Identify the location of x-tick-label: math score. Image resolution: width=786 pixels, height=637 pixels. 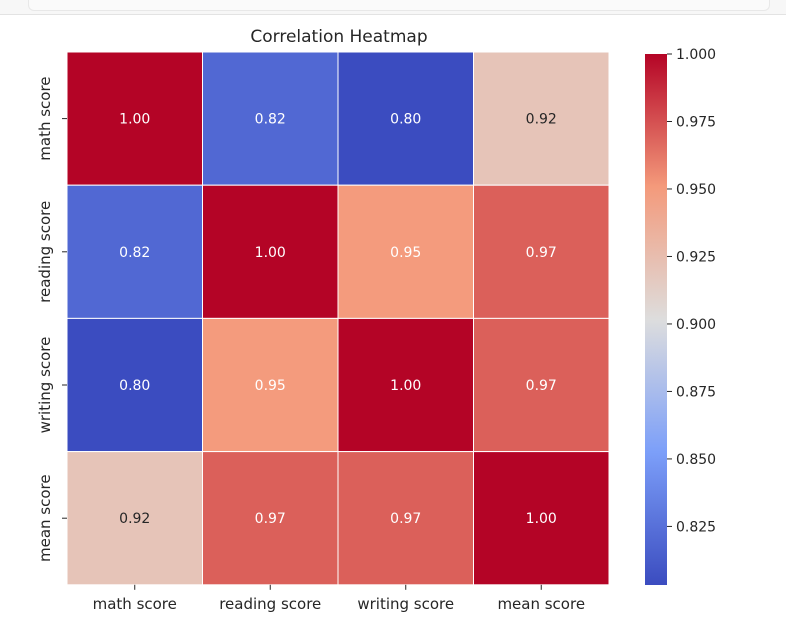
(135, 604).